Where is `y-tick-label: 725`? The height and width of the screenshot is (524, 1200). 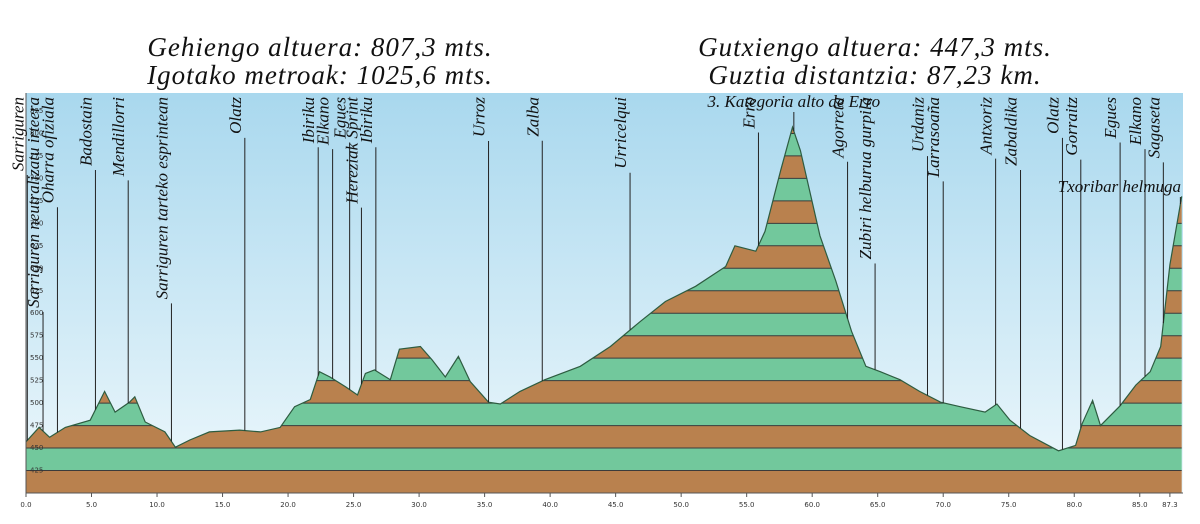 y-tick-label: 725 is located at coordinates (36, 201).